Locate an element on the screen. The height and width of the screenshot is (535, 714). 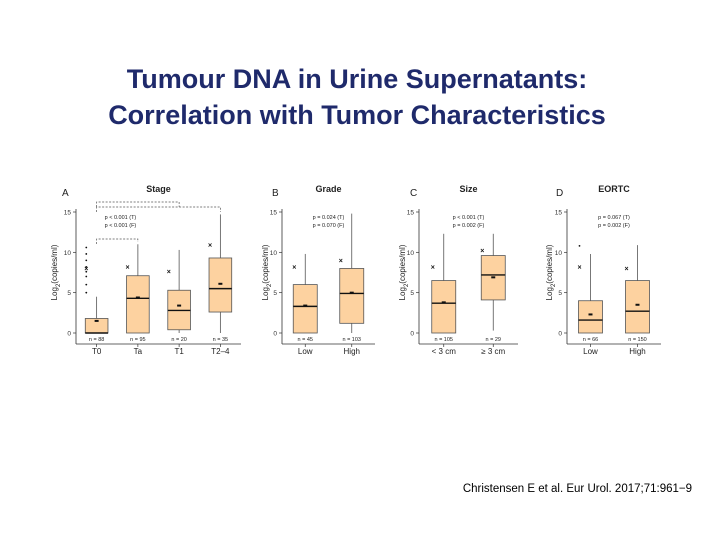
x-tick-label: < 3 cm is located at coordinates (444, 351).